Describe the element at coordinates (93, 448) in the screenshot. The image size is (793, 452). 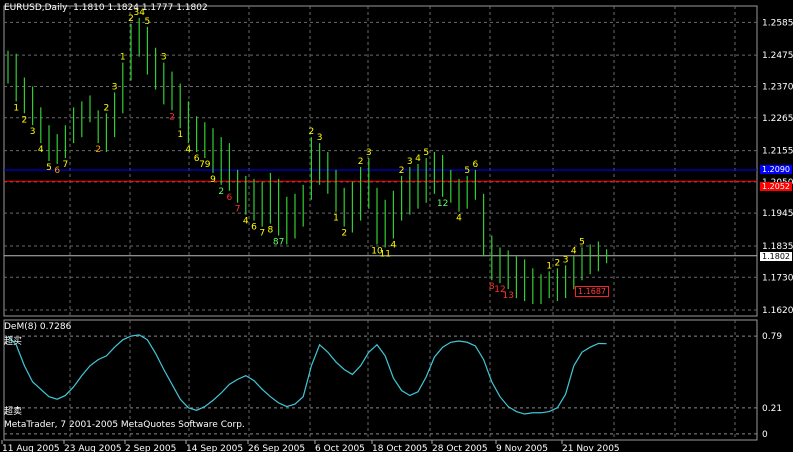
I see `date-tick-label: 23 Aug 2005` at that location.